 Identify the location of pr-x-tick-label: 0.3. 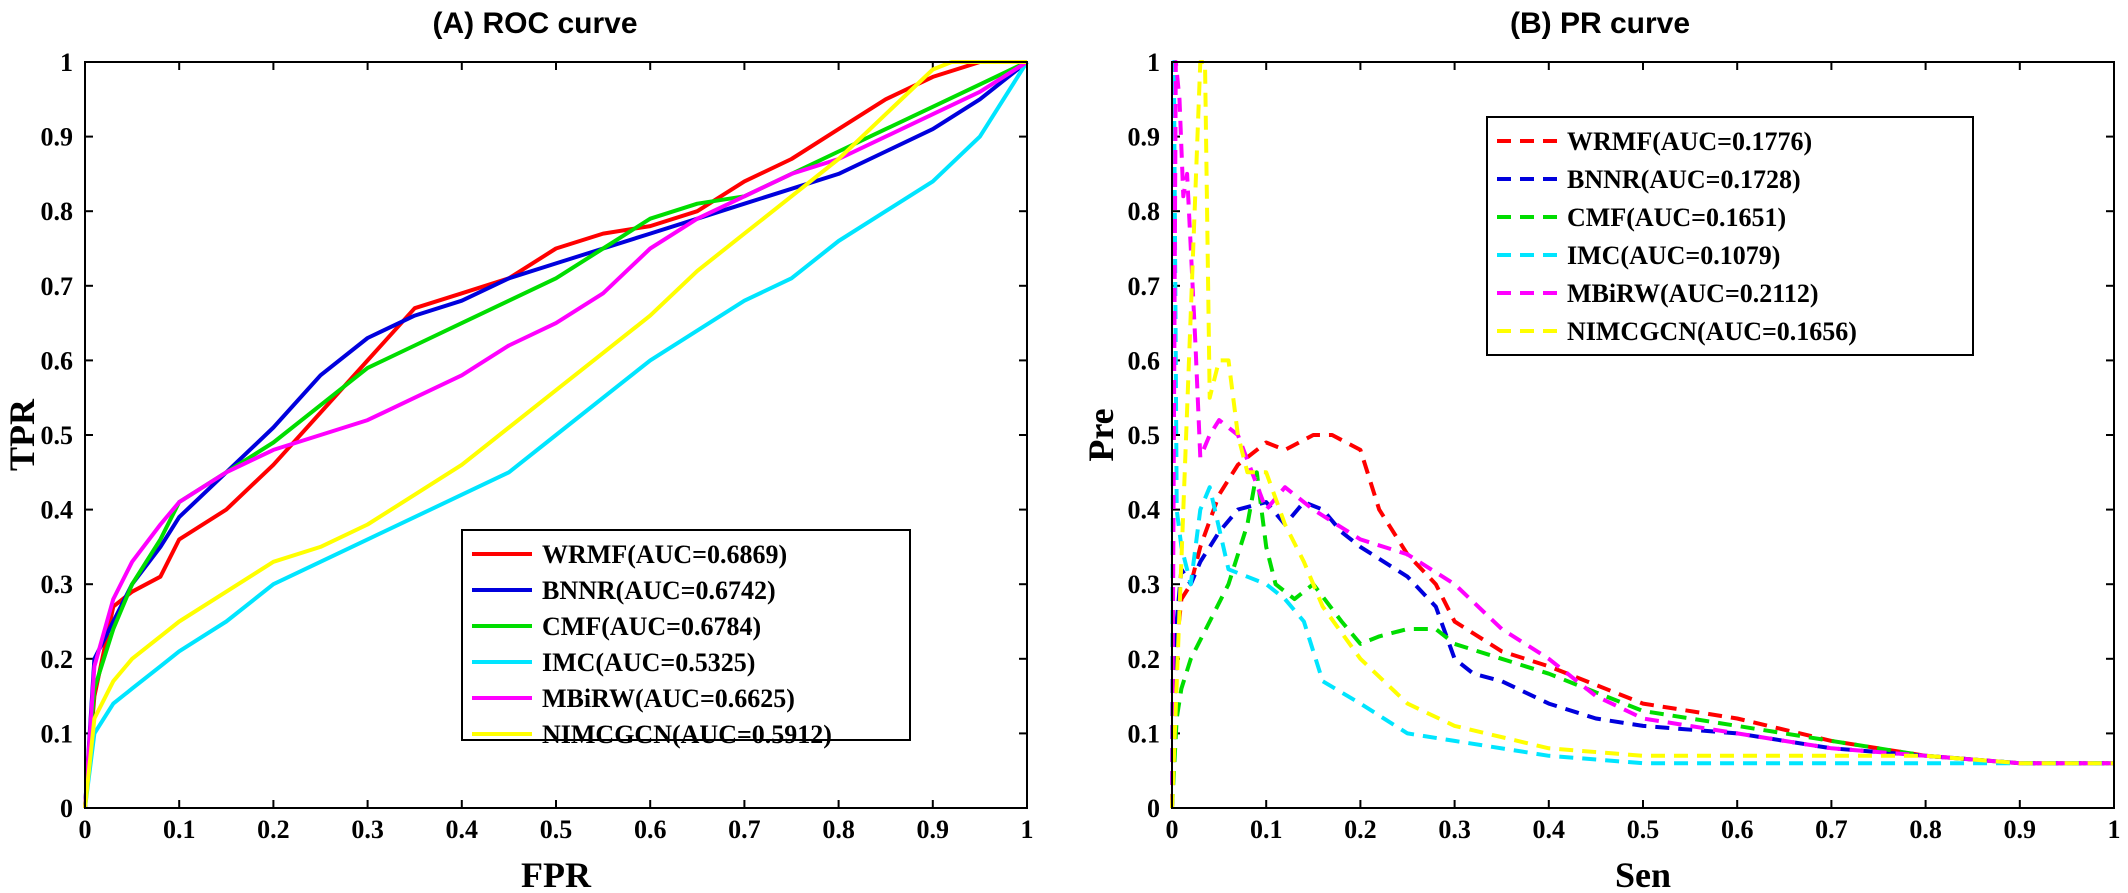
(1454, 829).